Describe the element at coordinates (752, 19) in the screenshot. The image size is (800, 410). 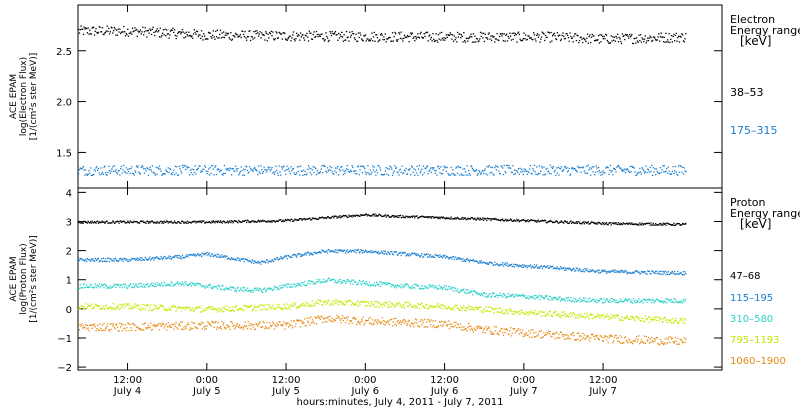
I see `legend-title: Electron` at that location.